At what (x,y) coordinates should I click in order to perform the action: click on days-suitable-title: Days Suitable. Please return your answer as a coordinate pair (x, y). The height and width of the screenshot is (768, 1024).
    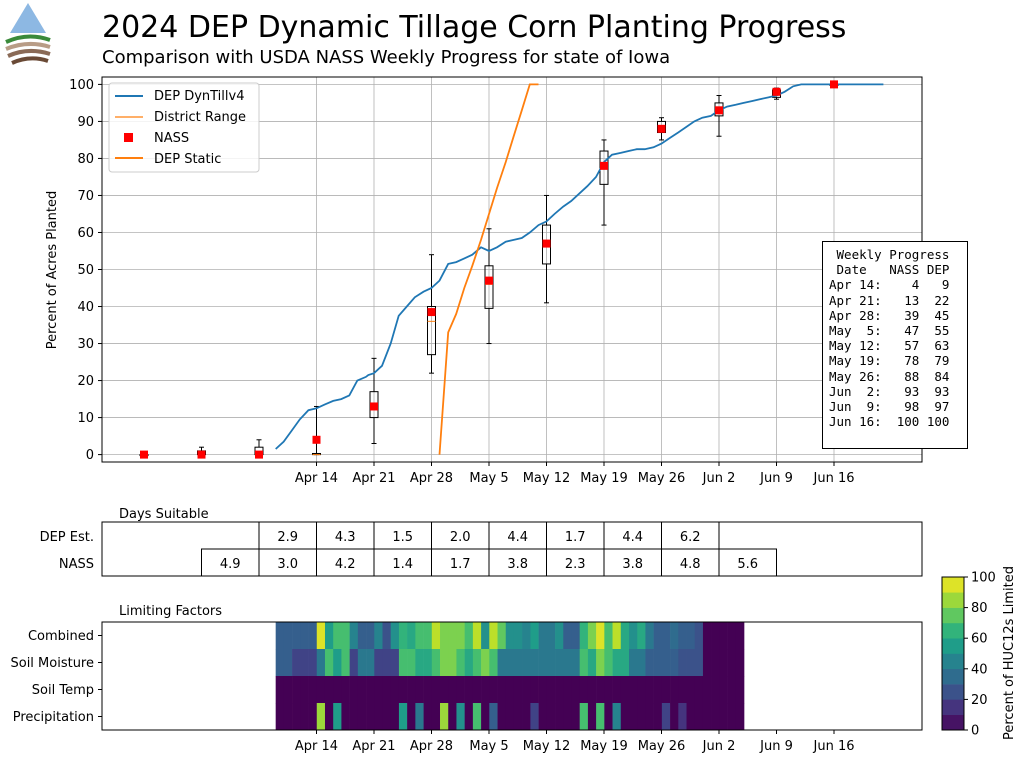
    Looking at the image, I should click on (164, 514).